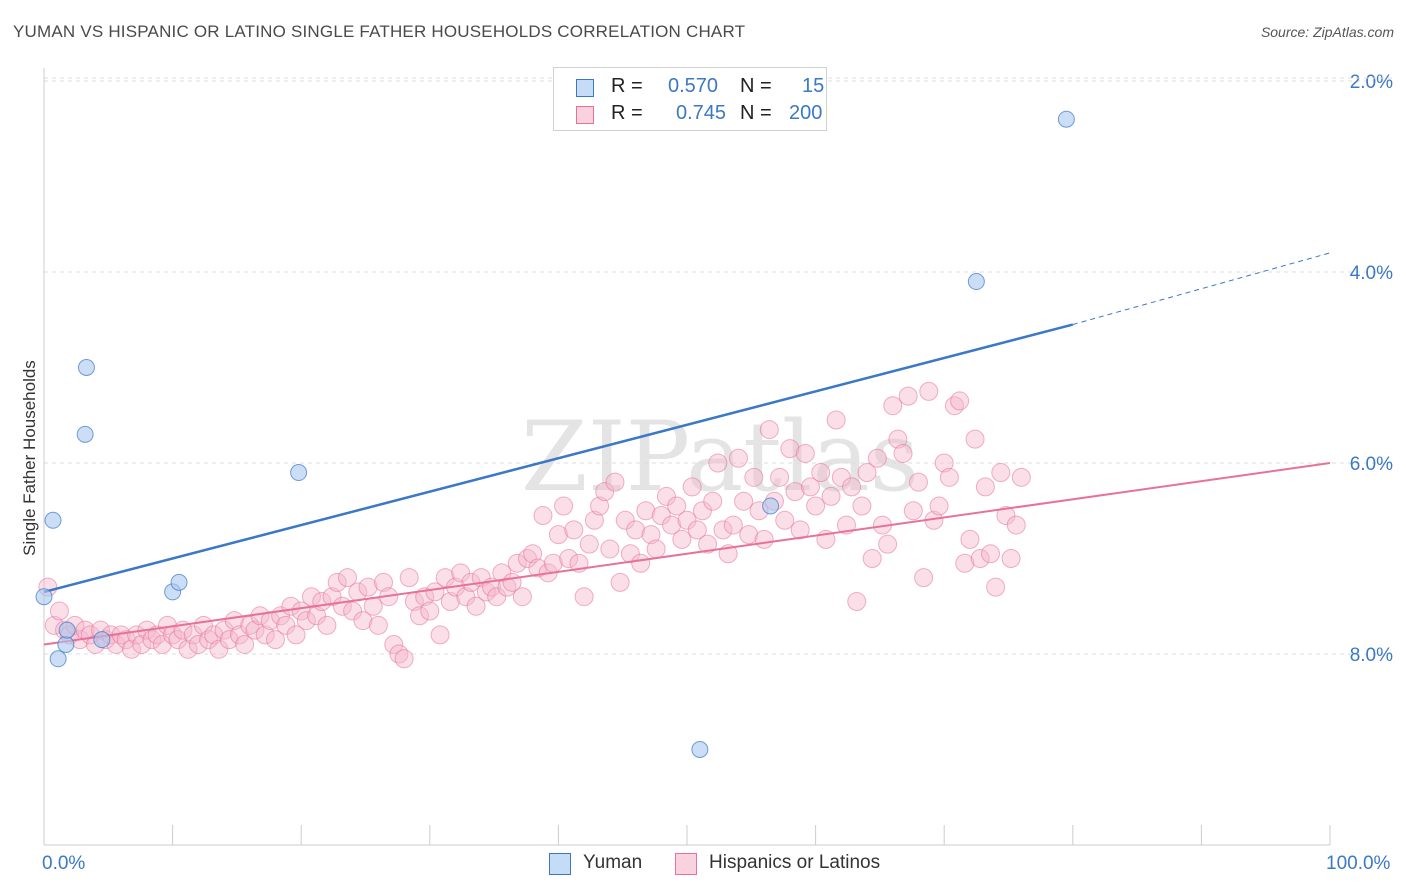 This screenshot has height=892, width=1406. Describe the element at coordinates (690, 99) in the screenshot. I see `correlation-legend: R = 0.570 N = 15 R = 0.745 N = 200` at that location.